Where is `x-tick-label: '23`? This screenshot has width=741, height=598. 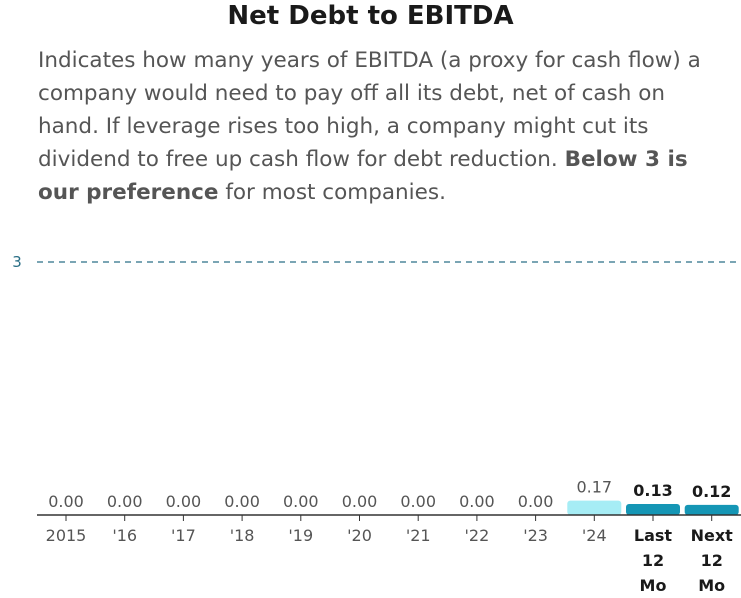 x-tick-label: '23 is located at coordinates (535, 535).